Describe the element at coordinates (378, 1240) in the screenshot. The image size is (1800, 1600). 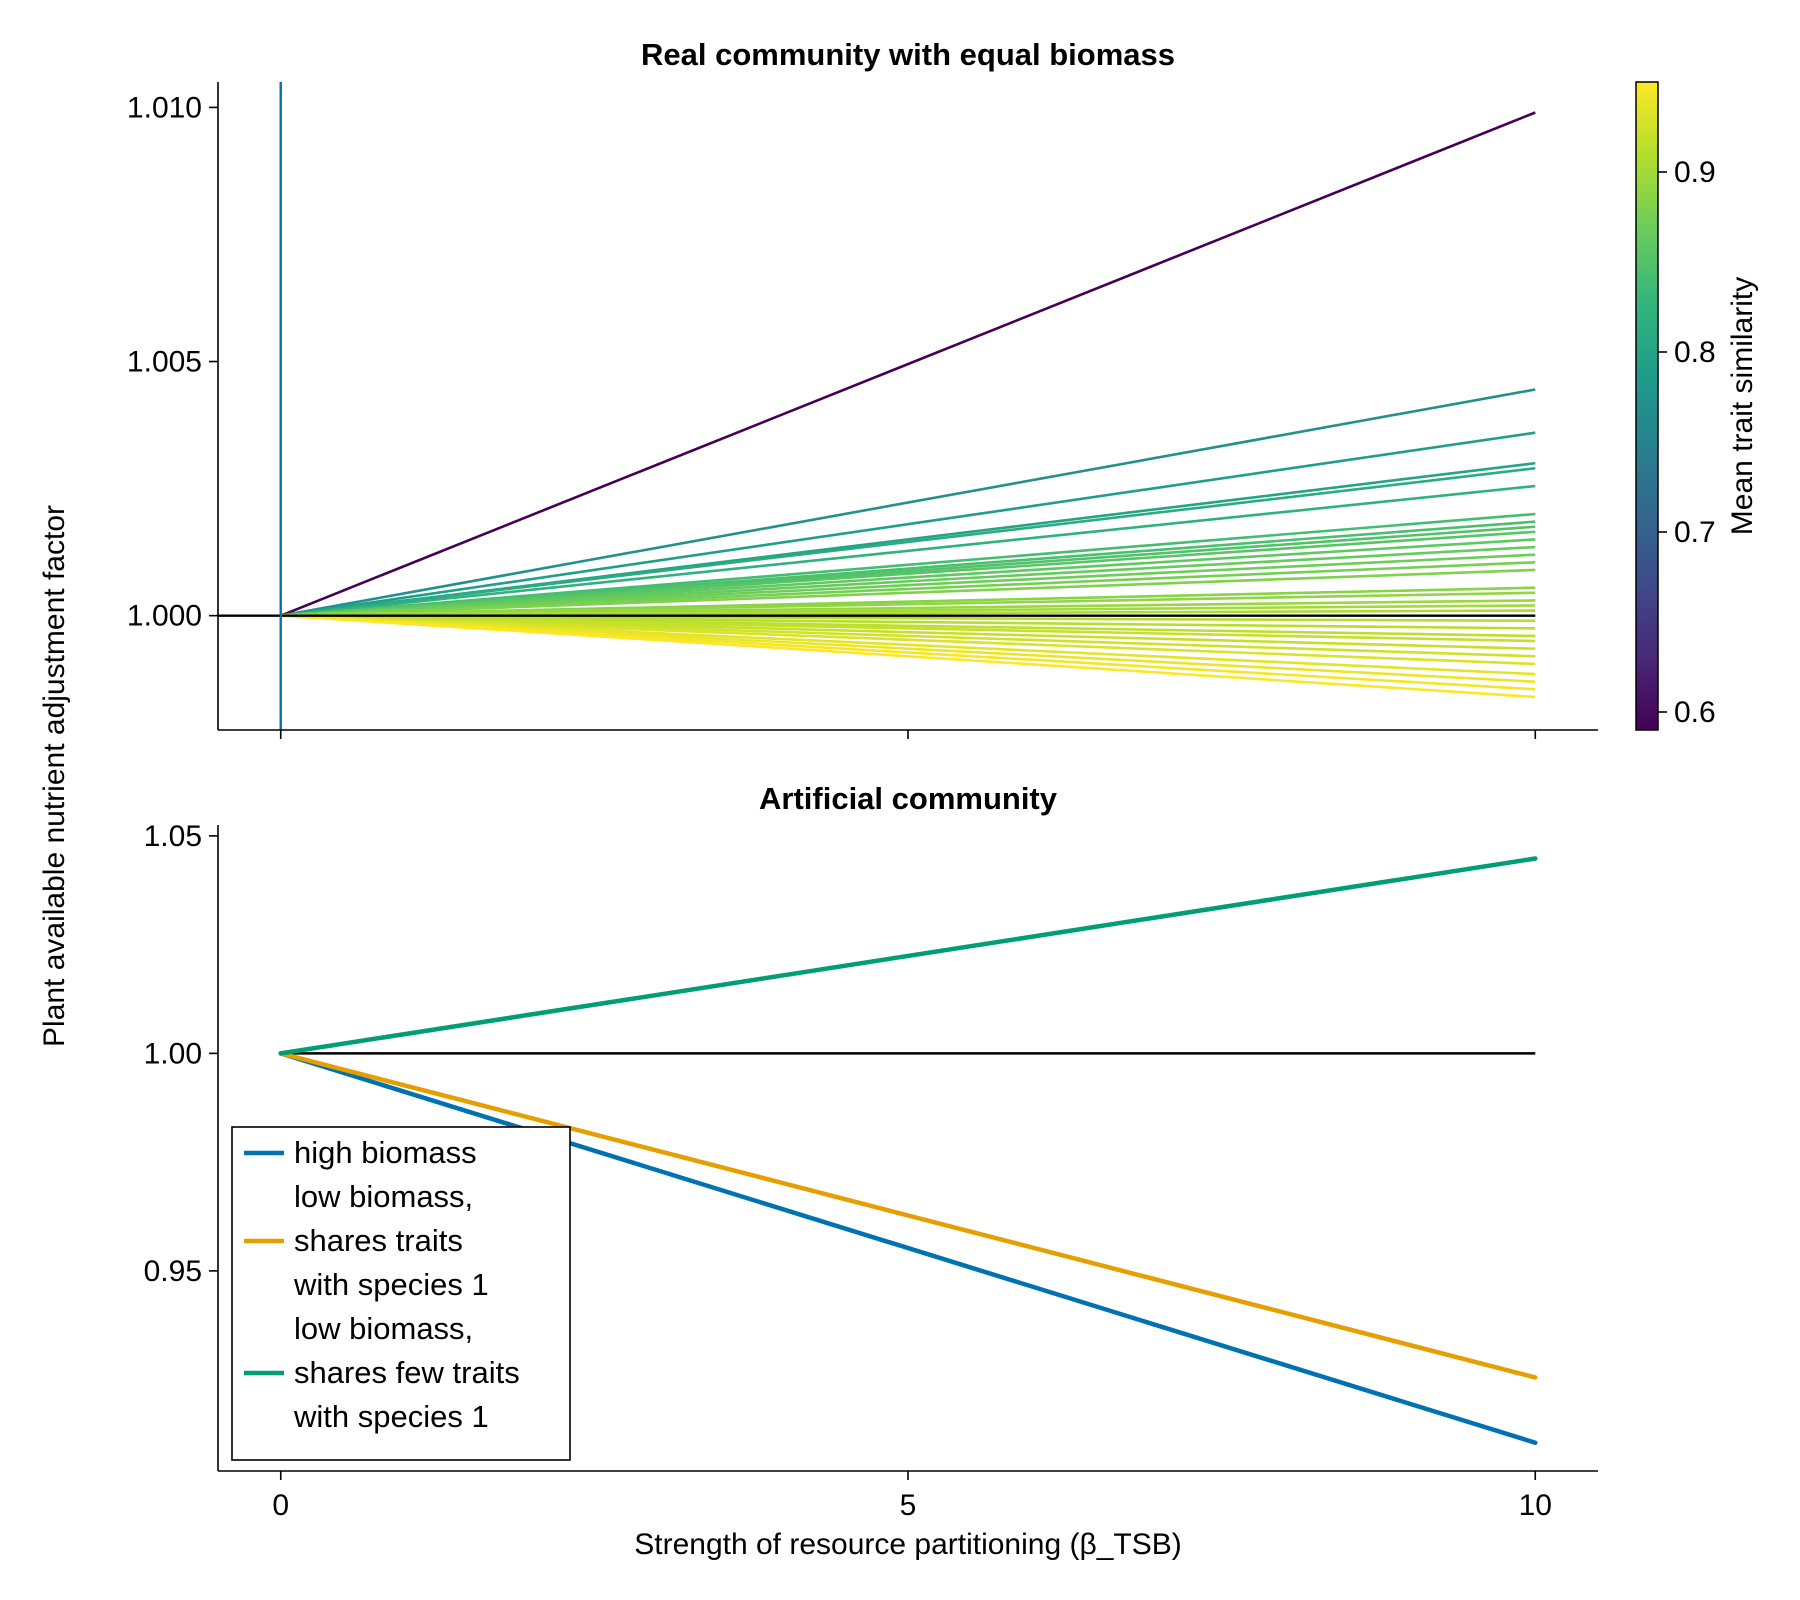
I see `legend-entry-text: shares traits` at that location.